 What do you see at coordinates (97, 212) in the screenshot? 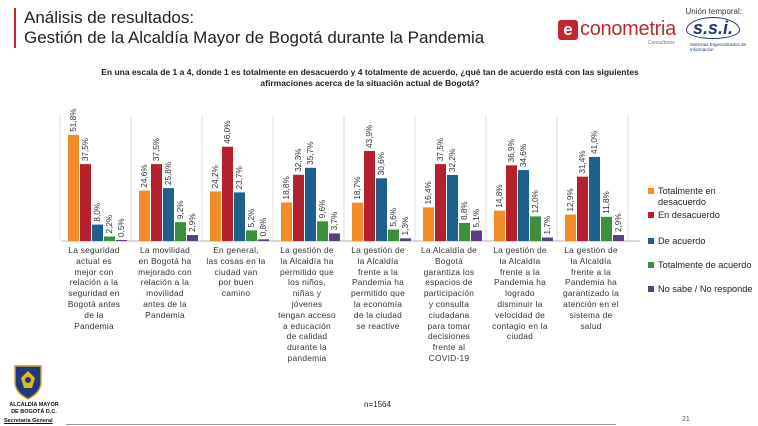
I see `data-label: 8,0%` at bounding box center [97, 212].